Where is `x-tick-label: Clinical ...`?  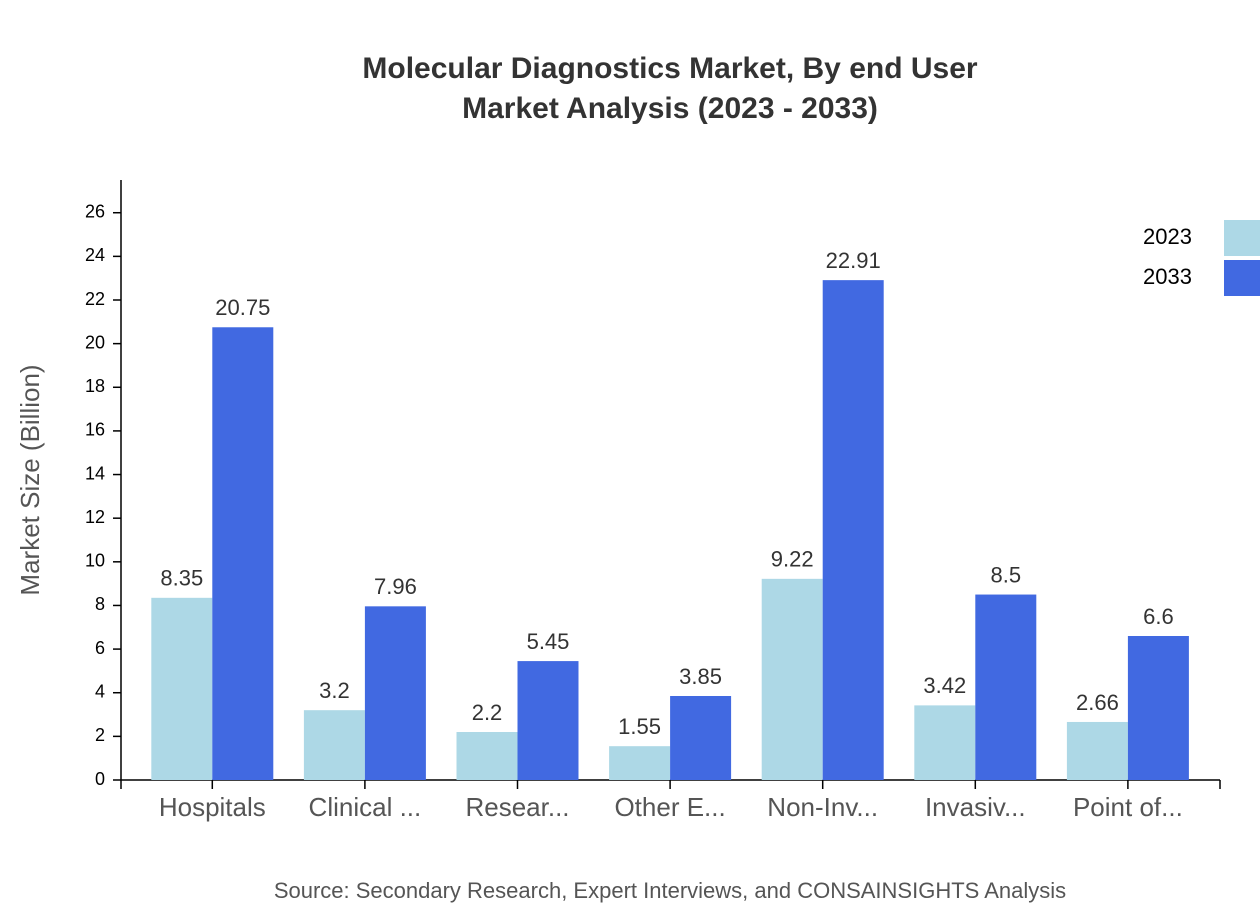
x-tick-label: Clinical ... is located at coordinates (365, 807).